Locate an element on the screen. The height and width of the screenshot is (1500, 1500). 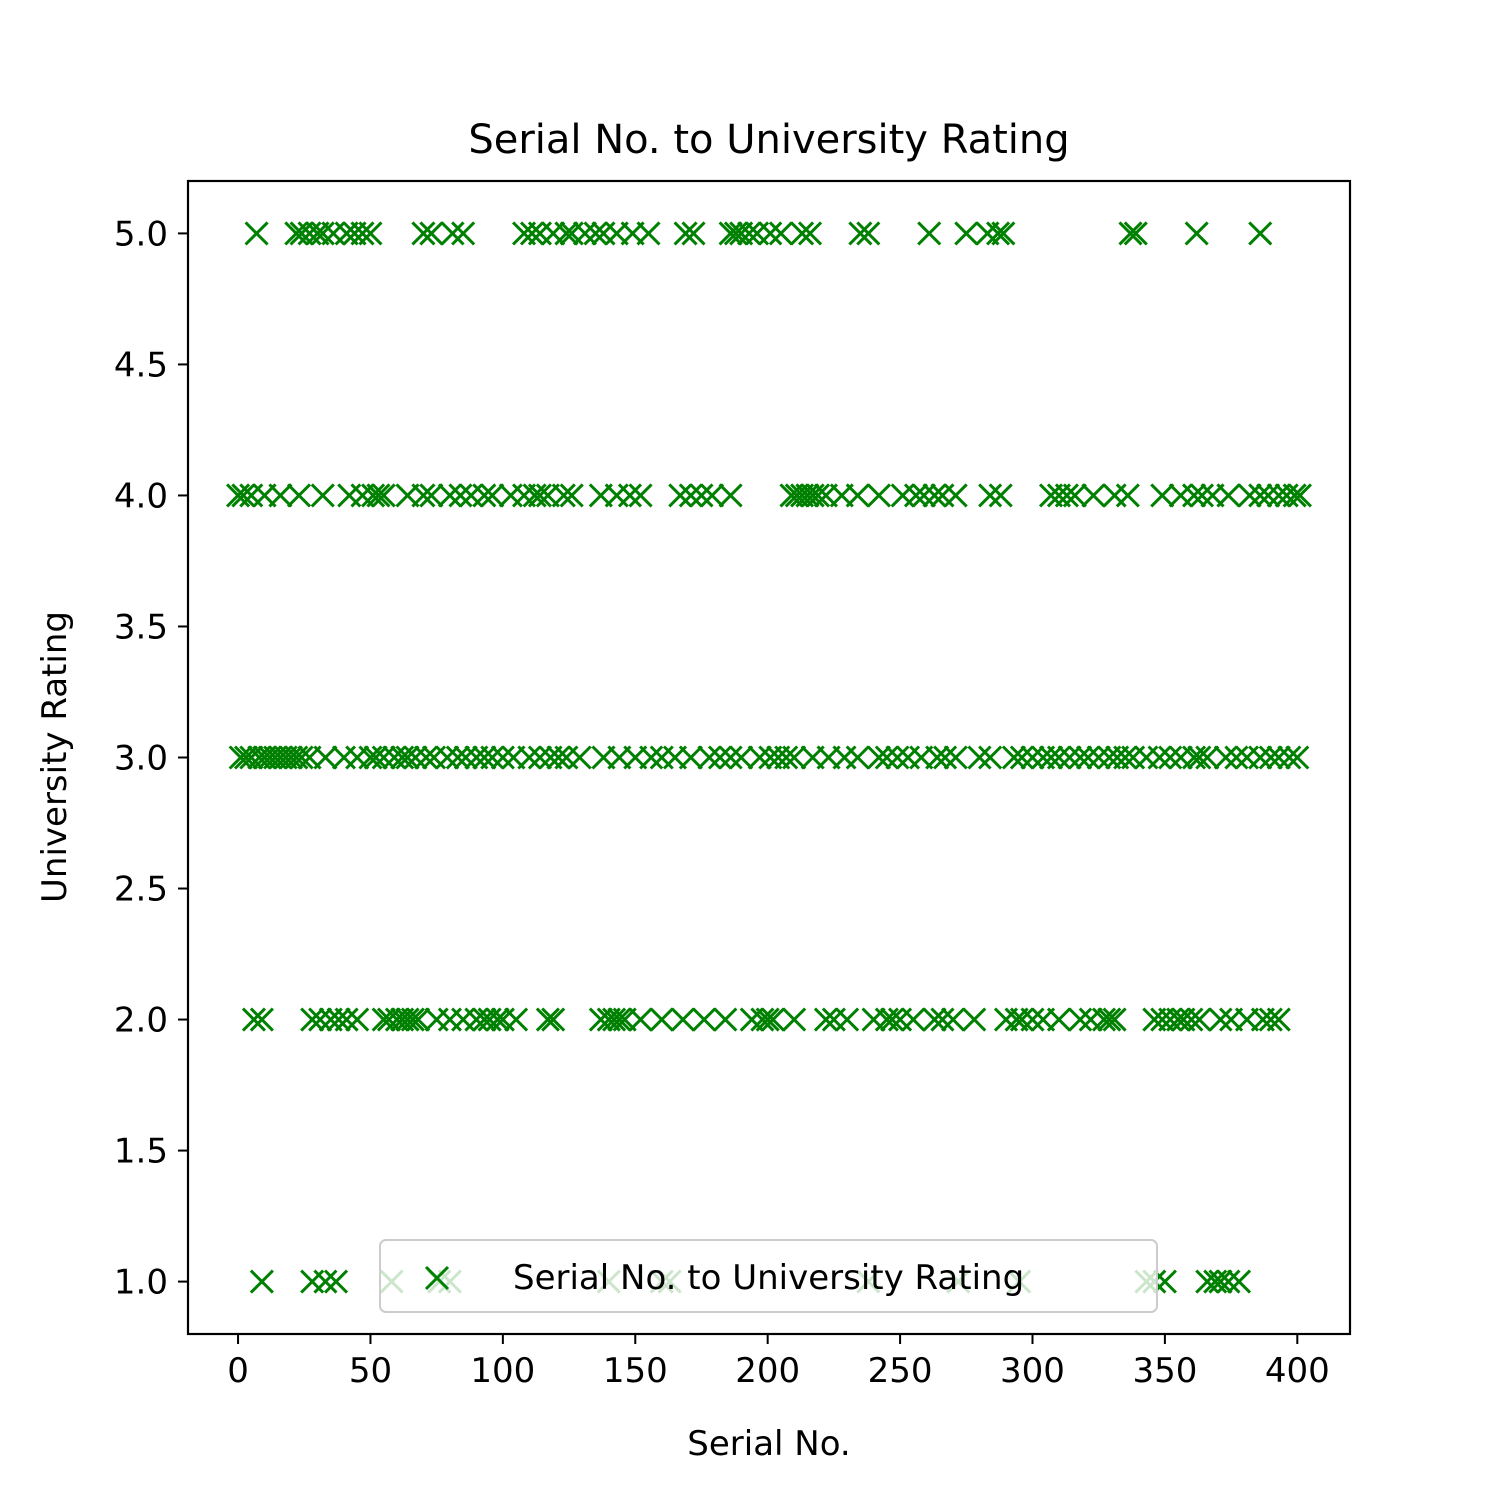
x-tick-label: 350 is located at coordinates (1164, 1371).